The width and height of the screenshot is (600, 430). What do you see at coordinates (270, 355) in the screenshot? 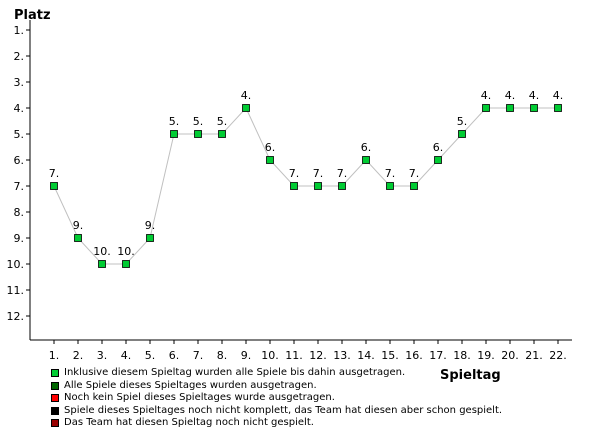
I see `x-tick-label: 10.` at bounding box center [270, 355].